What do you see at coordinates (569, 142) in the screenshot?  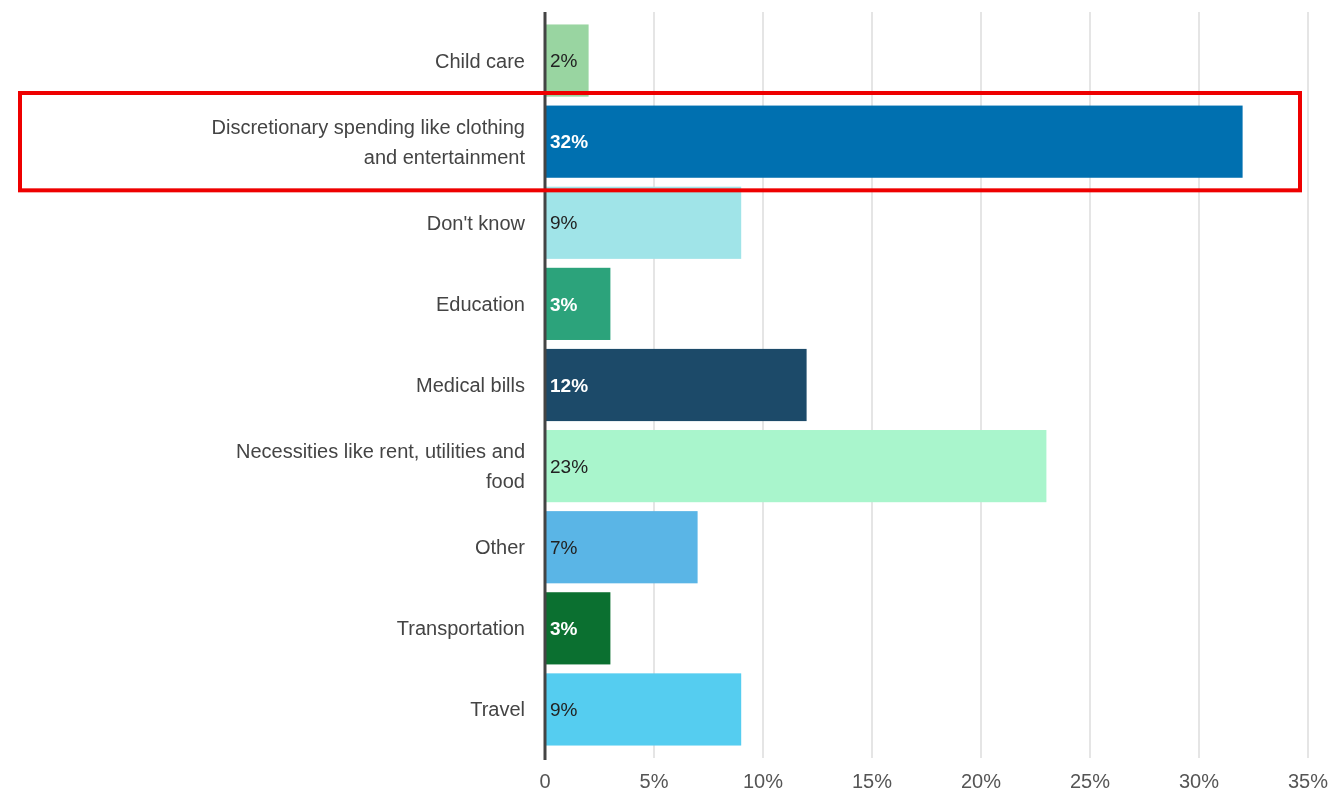 I see `data-label: 32%` at bounding box center [569, 142].